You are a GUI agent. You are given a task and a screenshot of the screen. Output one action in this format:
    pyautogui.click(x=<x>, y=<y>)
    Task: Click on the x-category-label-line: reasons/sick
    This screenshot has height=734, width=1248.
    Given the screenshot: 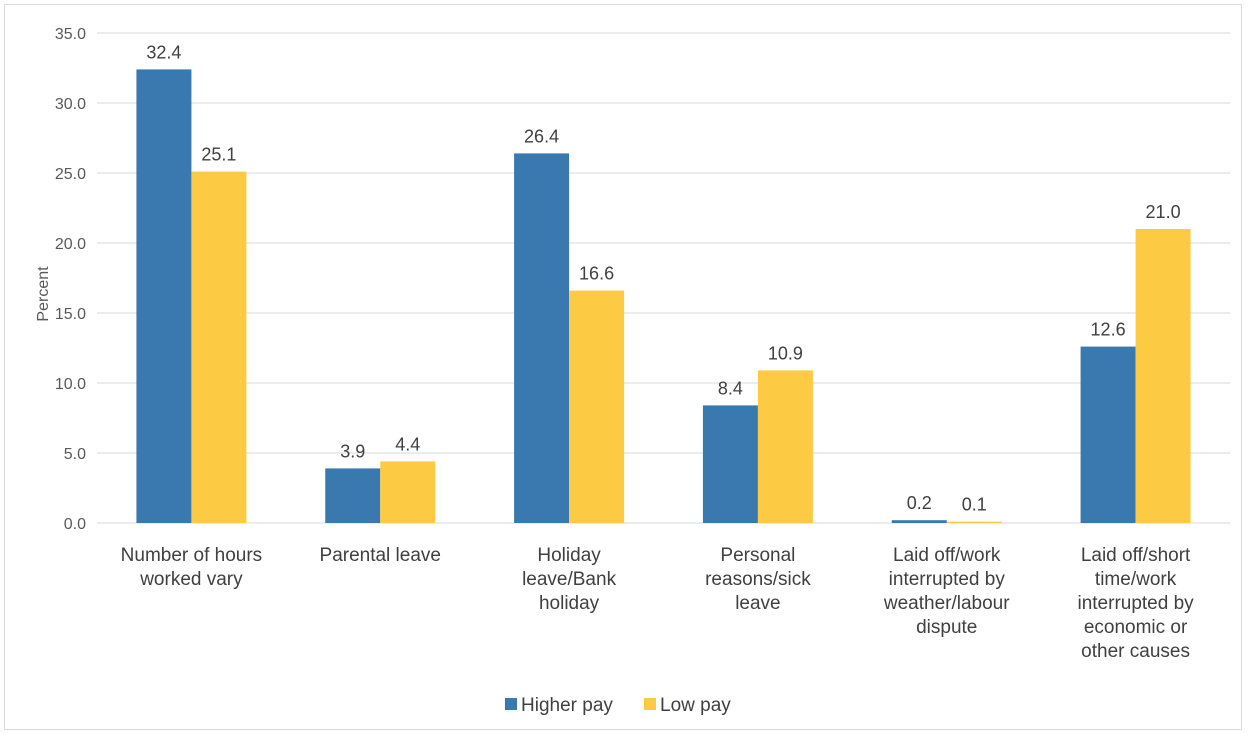 What is the action you would take?
    pyautogui.click(x=758, y=579)
    